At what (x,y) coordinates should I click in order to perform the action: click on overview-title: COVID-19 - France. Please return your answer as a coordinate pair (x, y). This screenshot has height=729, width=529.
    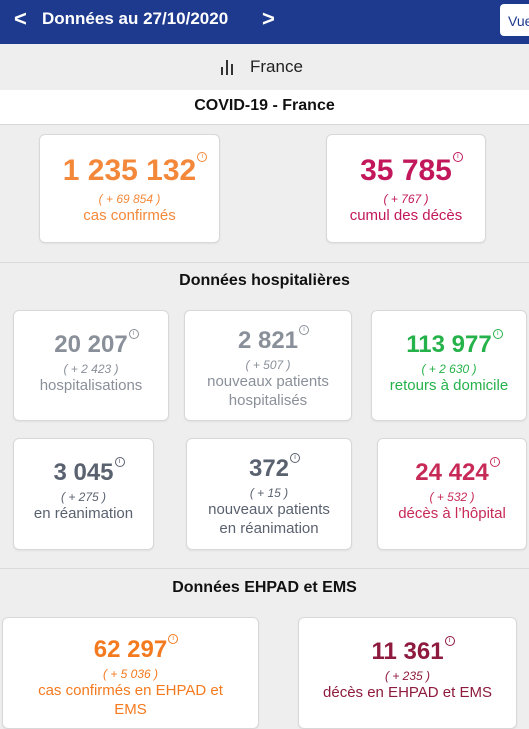
    Looking at the image, I should click on (264, 105).